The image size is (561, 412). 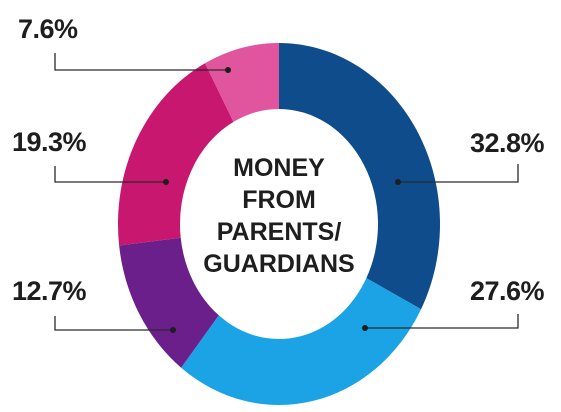 I want to click on slice-label-7-6: 7.6%, so click(x=48, y=29).